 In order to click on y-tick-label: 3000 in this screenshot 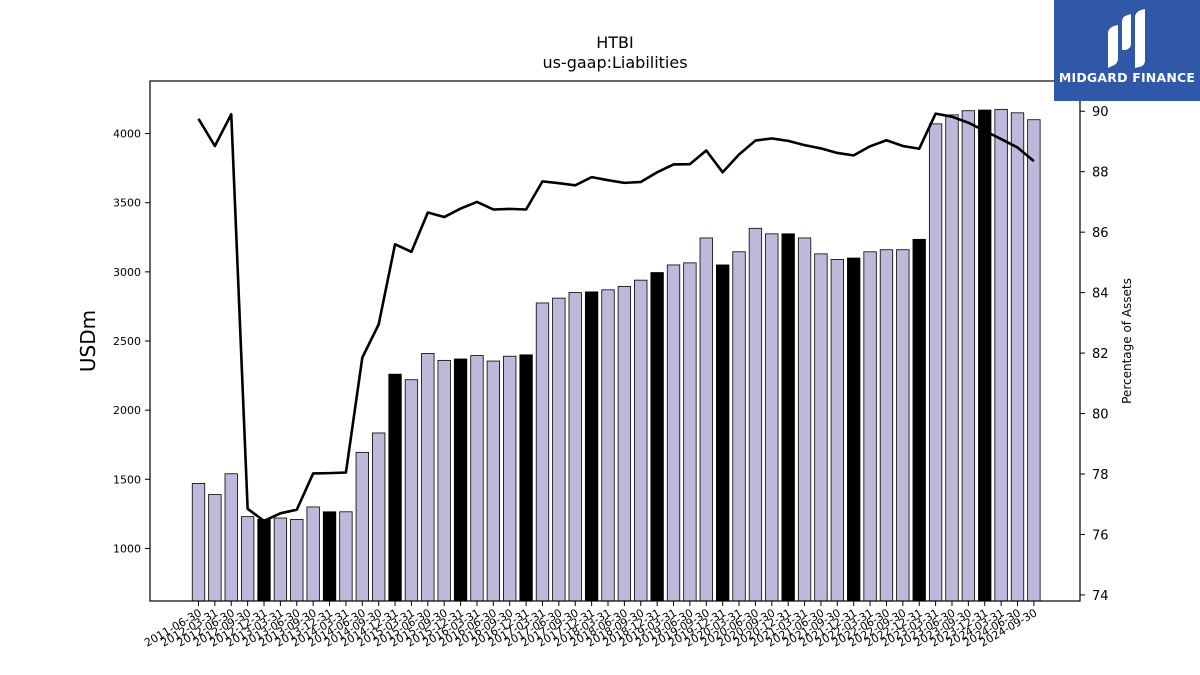, I will do `click(127, 272)`.